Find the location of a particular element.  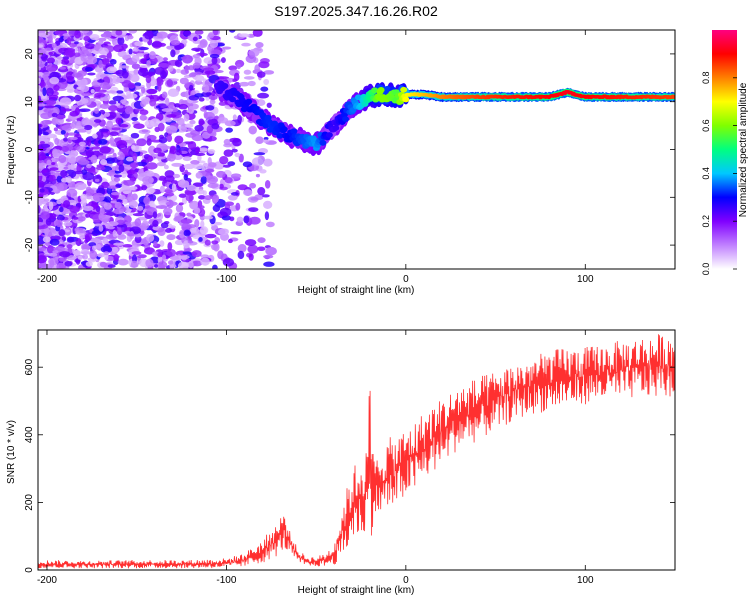

x-tick-label: -200 is located at coordinates (47, 279).